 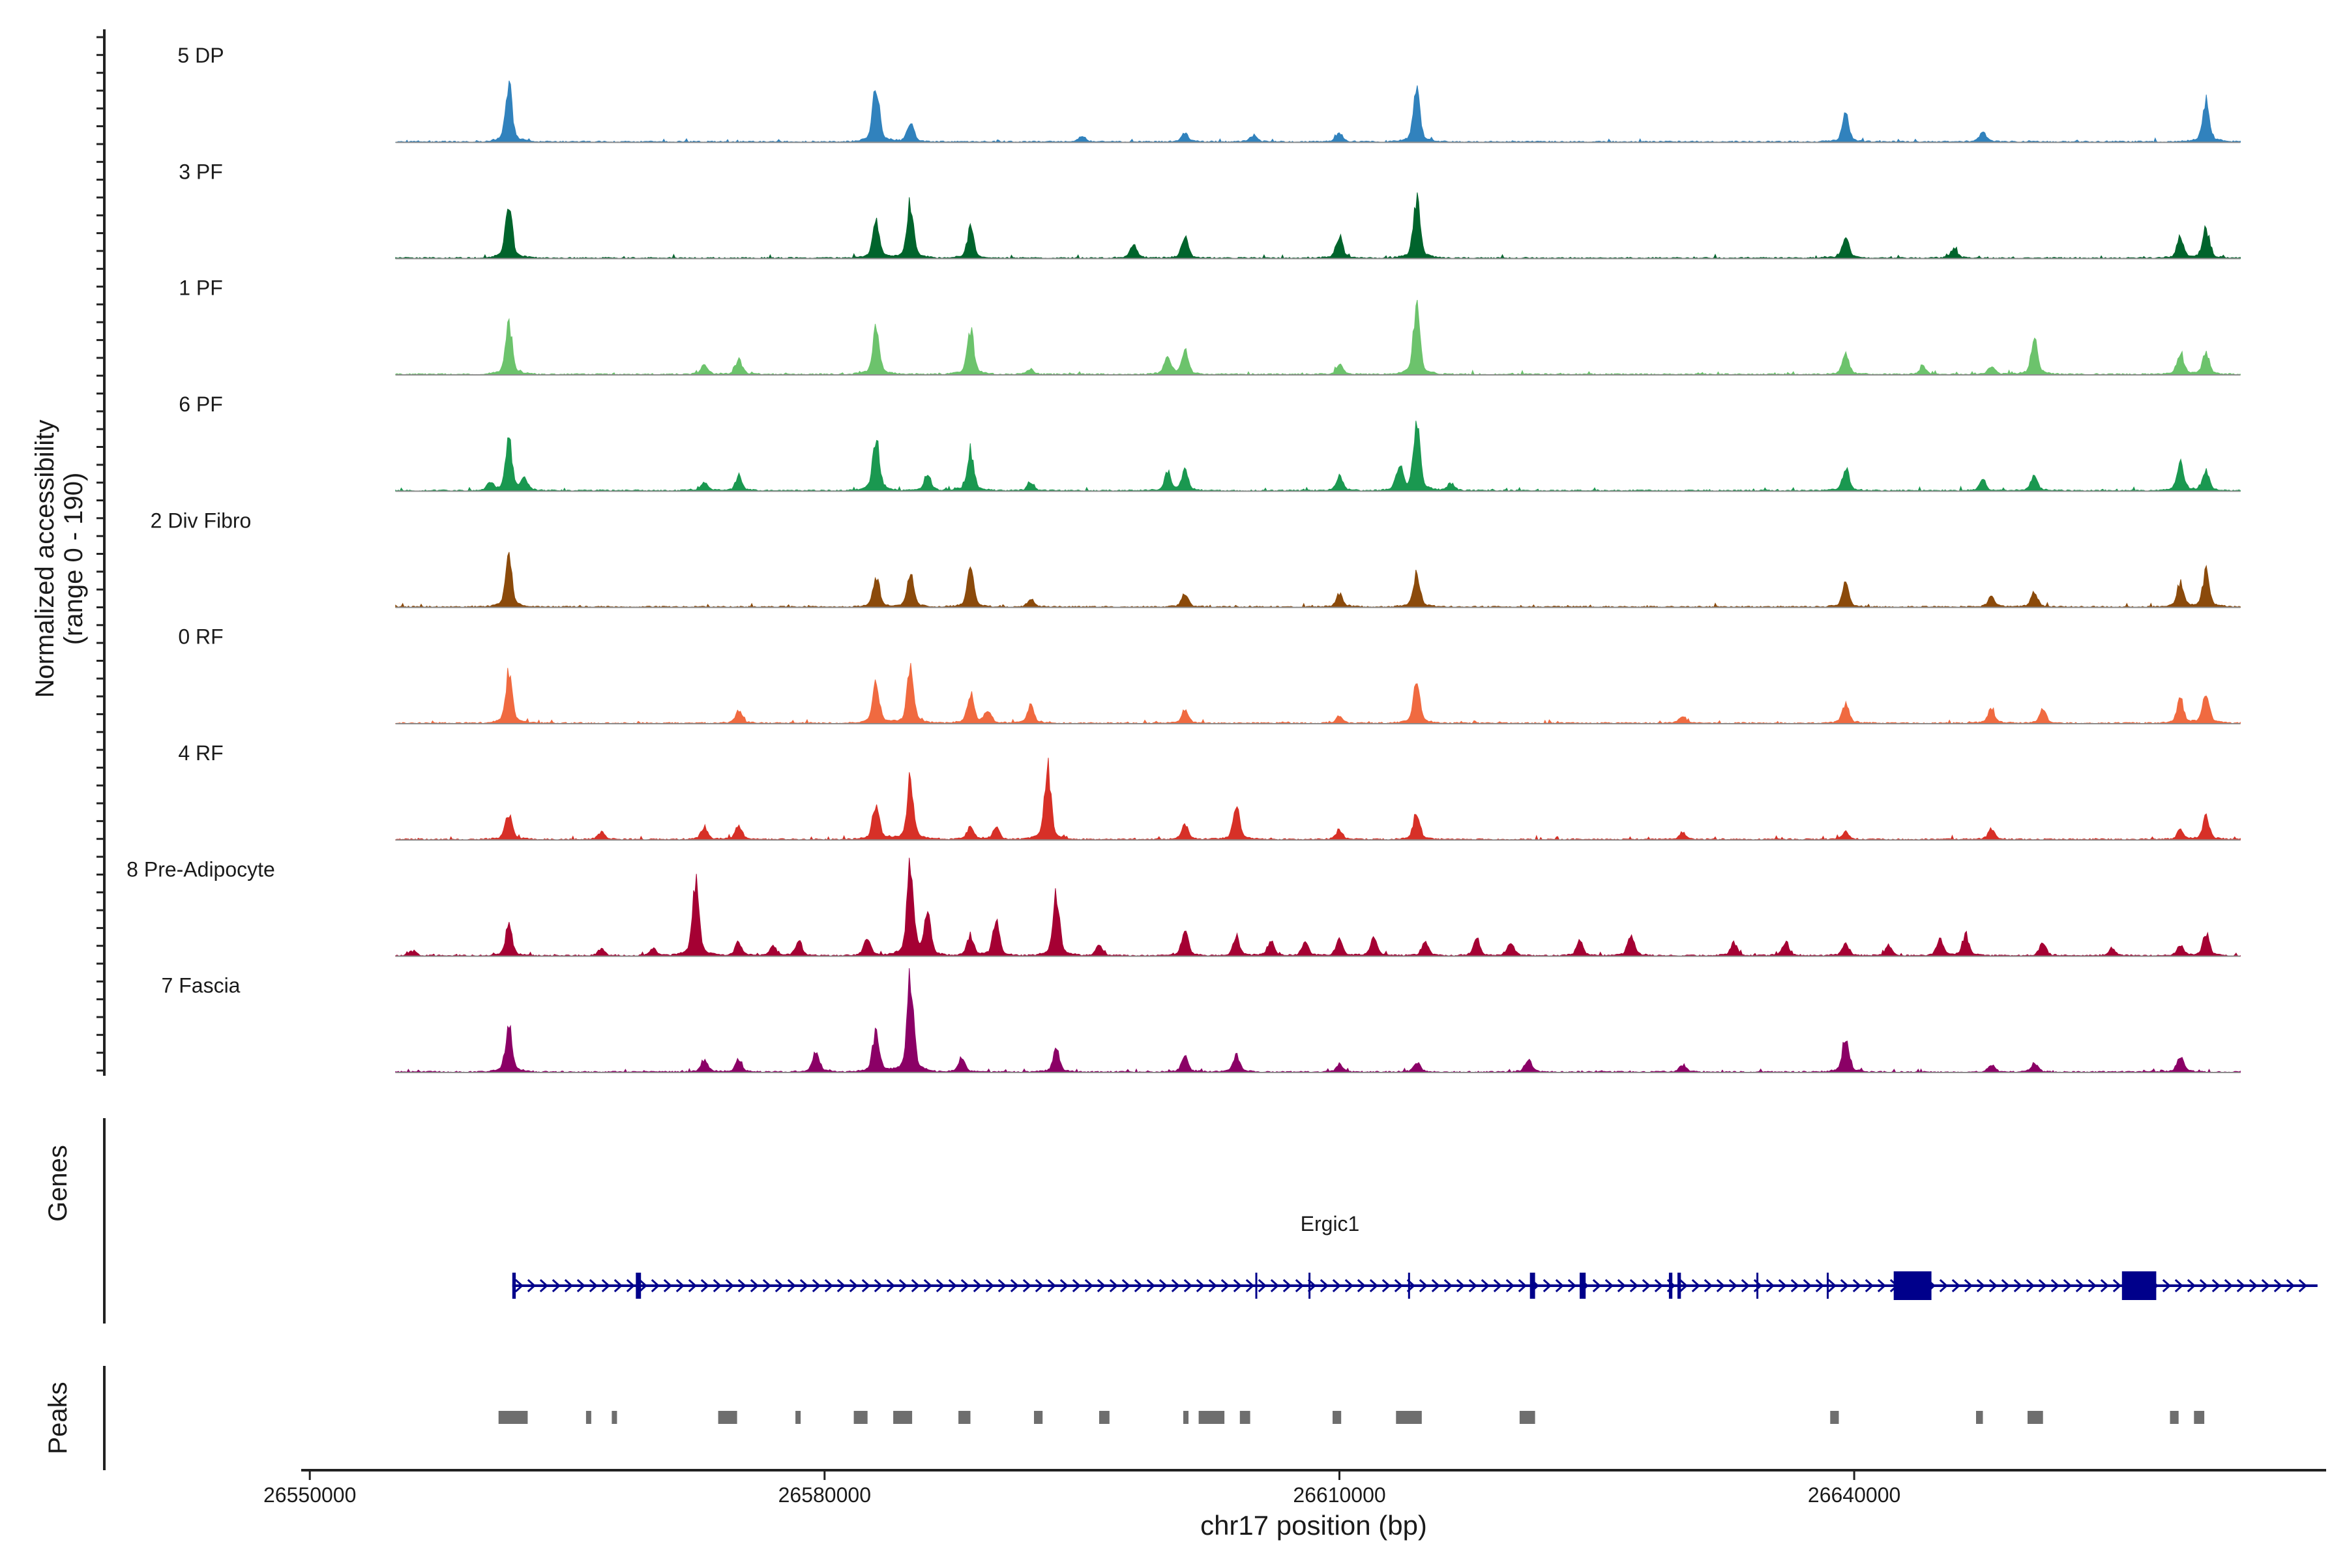 I want to click on track-2-div-fibro: 2 Div Fibro, so click(x=1196, y=559).